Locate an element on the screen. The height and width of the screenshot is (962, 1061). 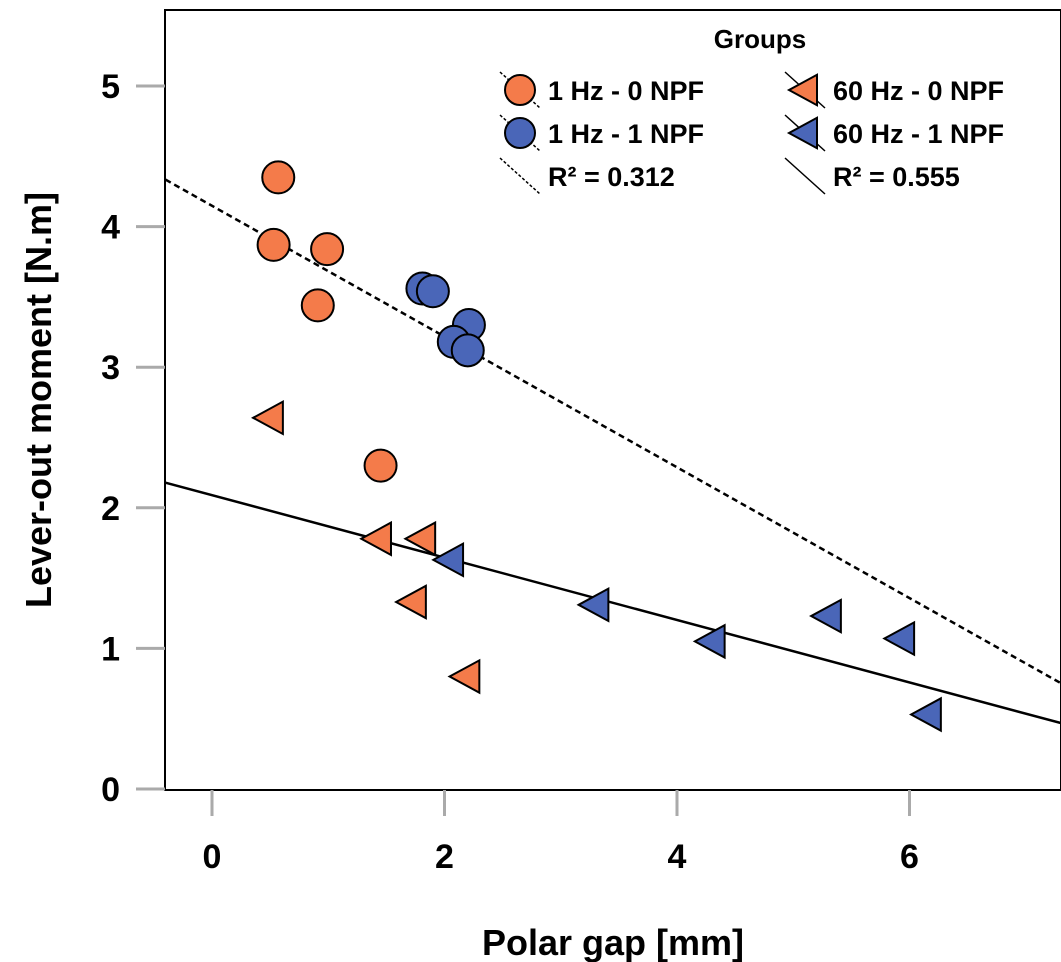
y-tick-label: 2 is located at coordinates (110, 509).